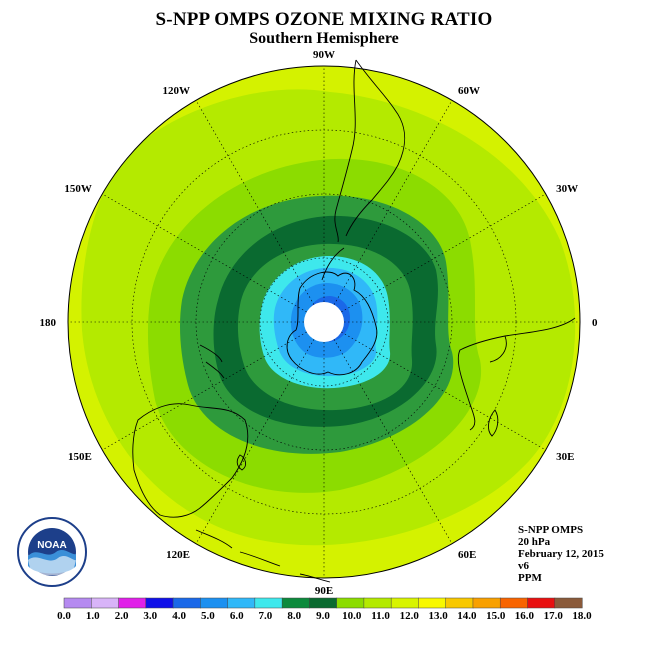 The height and width of the screenshot is (648, 648). I want to click on longitude-label: 0, so click(595, 323).